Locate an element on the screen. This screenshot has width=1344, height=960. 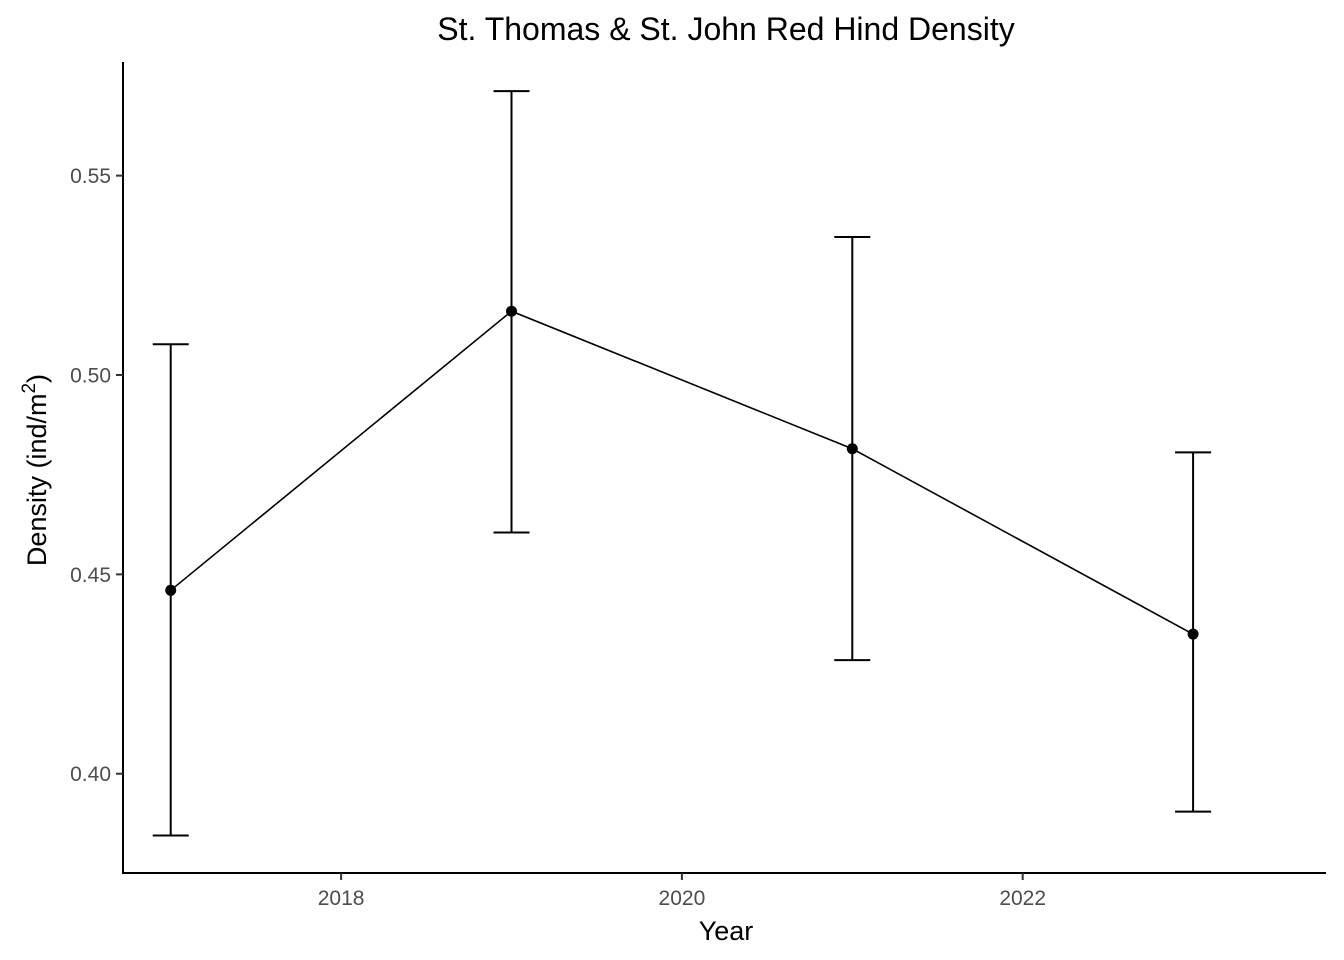
y-axis-ticks: 0.40 0.45 0.50 0.55 is located at coordinates (96, 475).